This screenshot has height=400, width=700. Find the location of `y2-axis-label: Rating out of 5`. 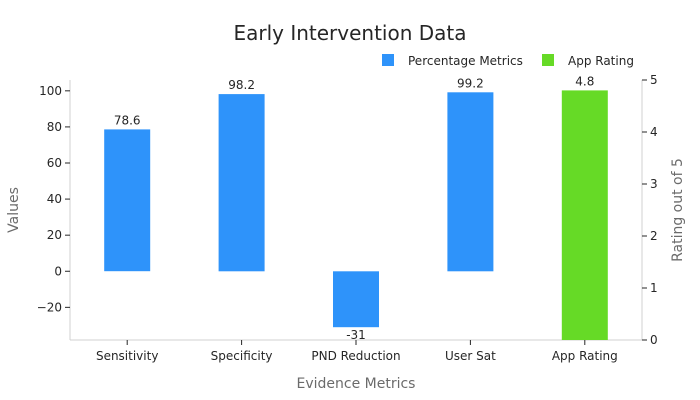

y2-axis-label: Rating out of 5 is located at coordinates (678, 210).